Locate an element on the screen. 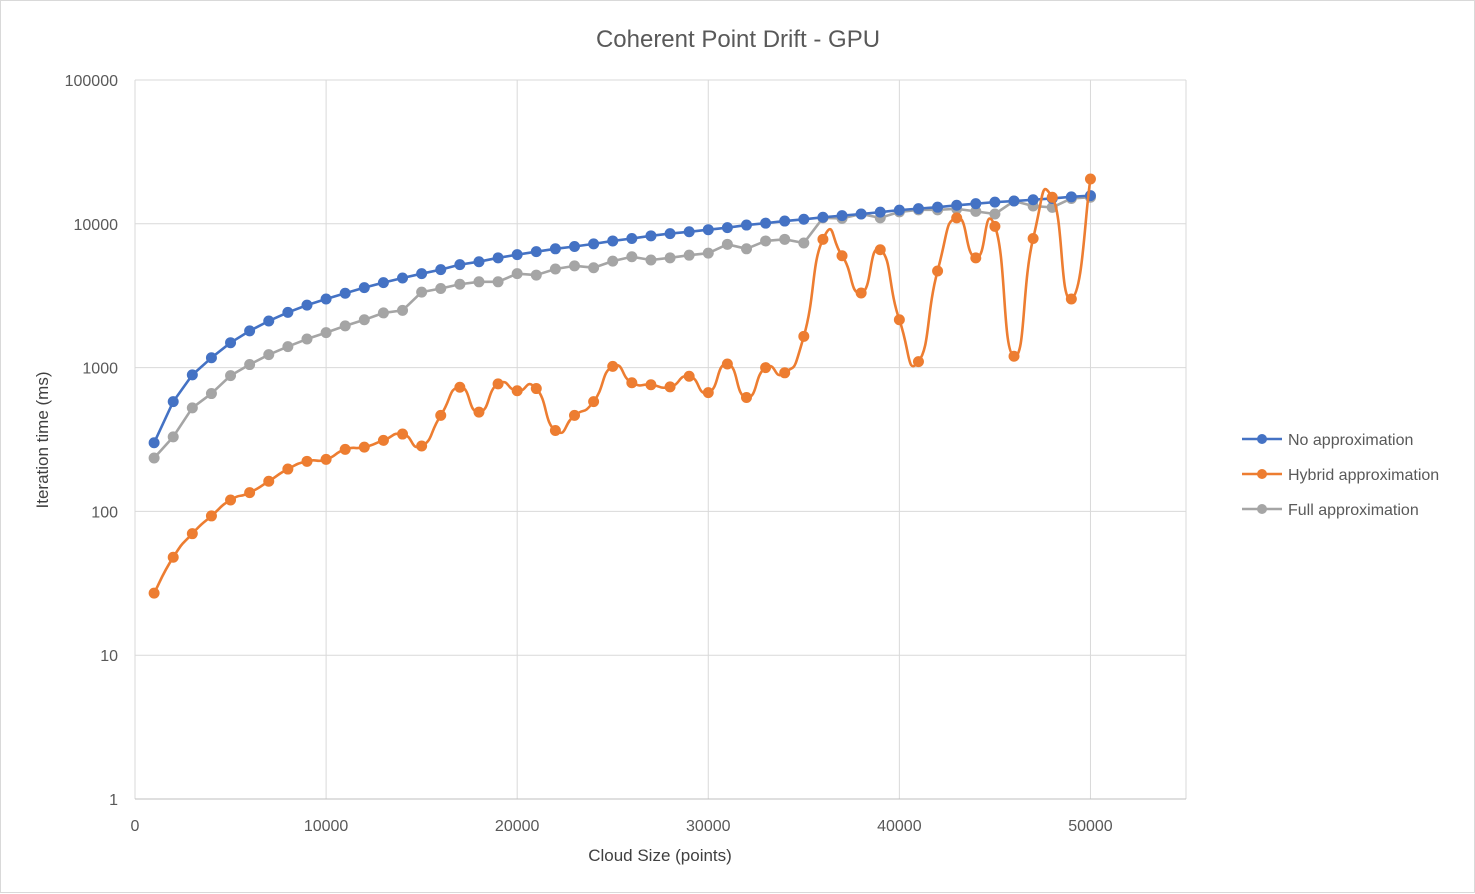 The width and height of the screenshot is (1475, 894). y-tick-label: 1 is located at coordinates (113, 800).